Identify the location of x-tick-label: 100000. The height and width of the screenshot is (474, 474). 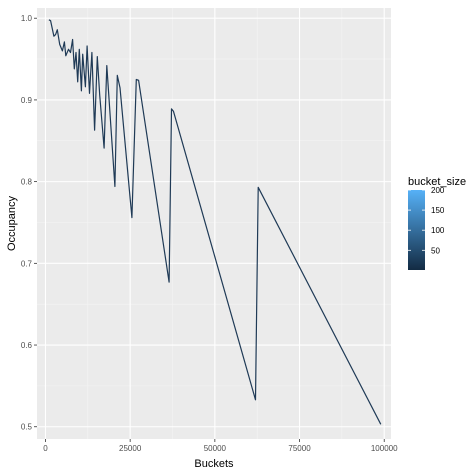
(384, 448).